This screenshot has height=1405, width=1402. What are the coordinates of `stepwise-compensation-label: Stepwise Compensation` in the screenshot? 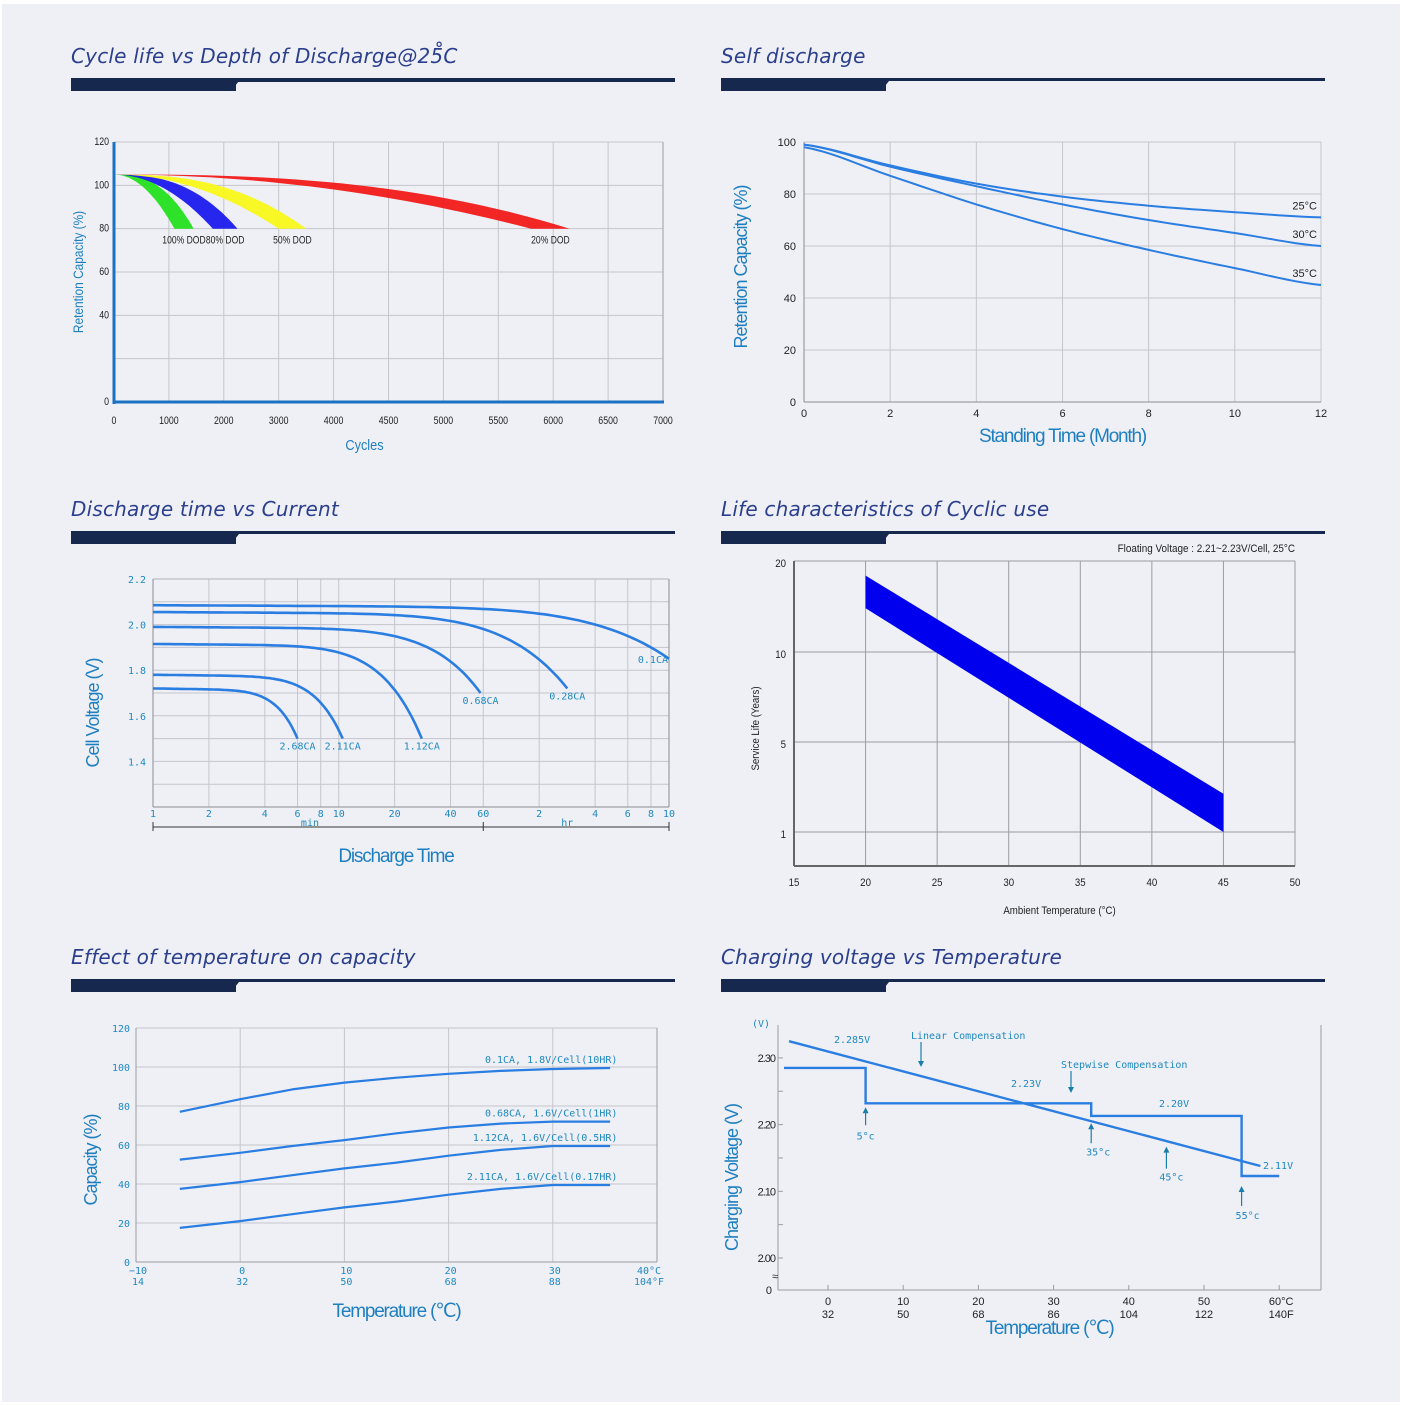 It's located at (1124, 1065).